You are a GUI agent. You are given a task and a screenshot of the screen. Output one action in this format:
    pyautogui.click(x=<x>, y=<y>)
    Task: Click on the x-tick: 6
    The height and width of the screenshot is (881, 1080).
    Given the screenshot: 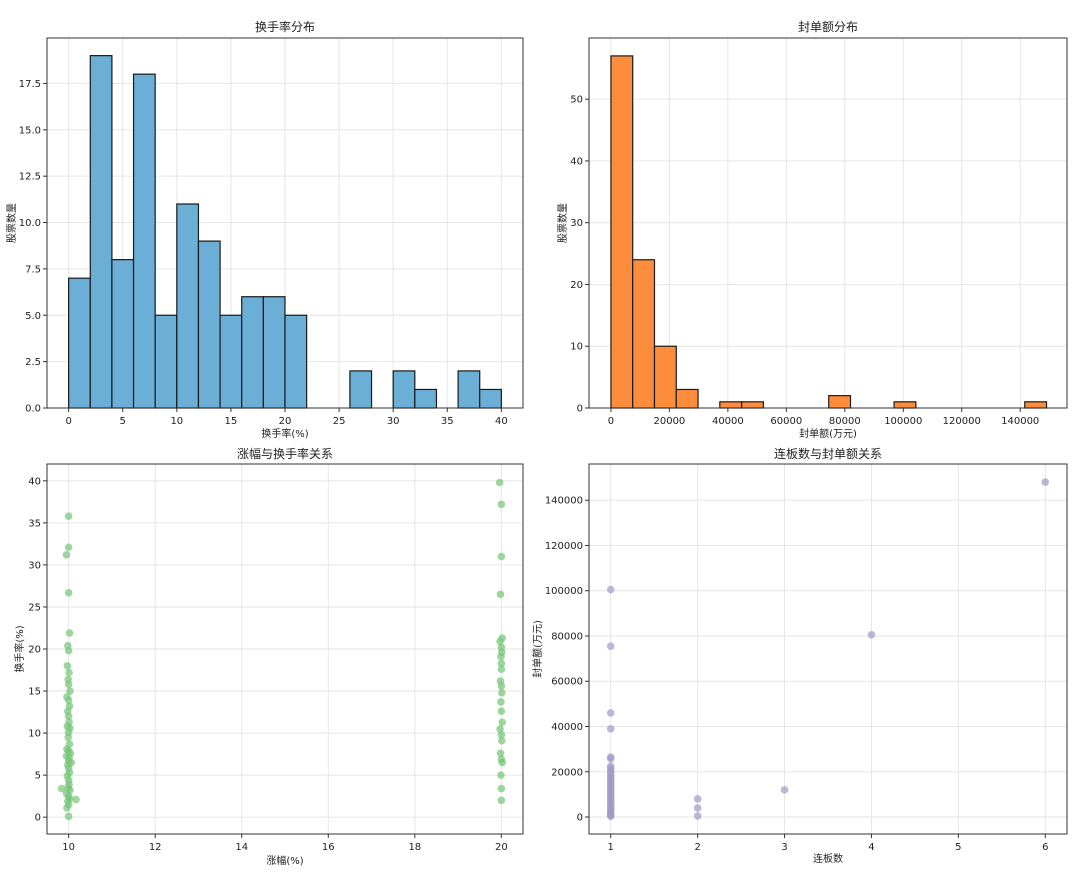 What is the action you would take?
    pyautogui.click(x=1045, y=843)
    